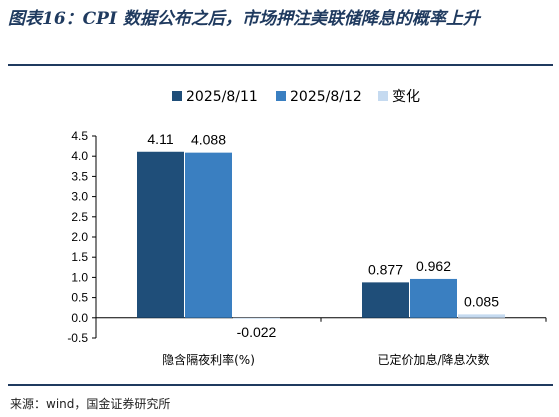 Image resolution: width=559 pixels, height=417 pixels. I want to click on footer-divider, so click(280, 385).